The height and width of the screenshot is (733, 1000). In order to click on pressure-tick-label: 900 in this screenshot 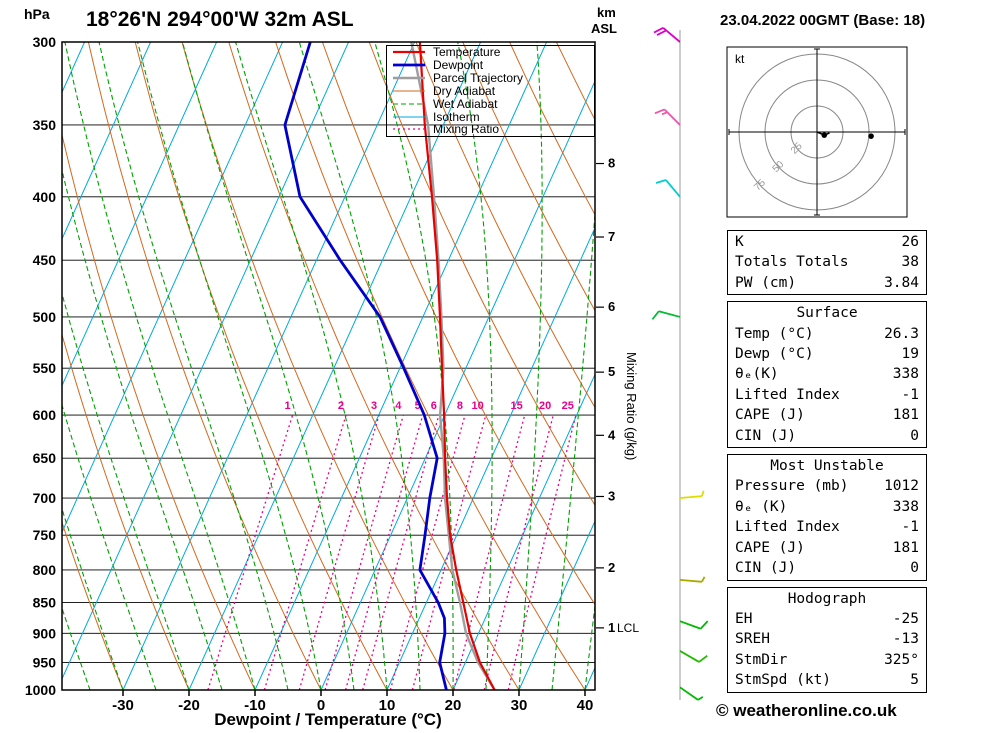, I will do `click(45, 633)`.